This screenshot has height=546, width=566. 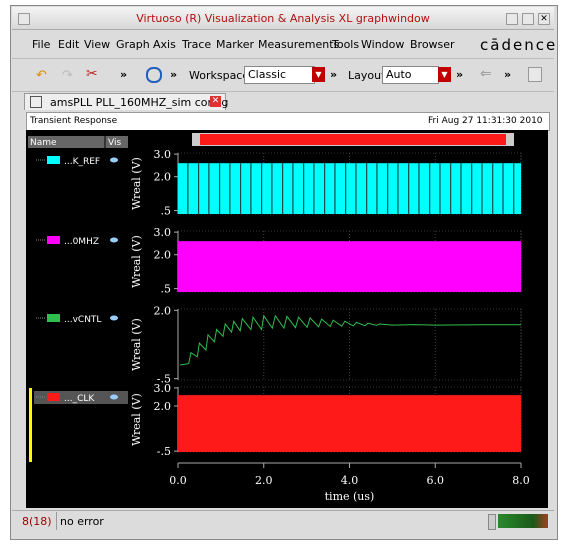 I want to click on tab, so click(x=125, y=101).